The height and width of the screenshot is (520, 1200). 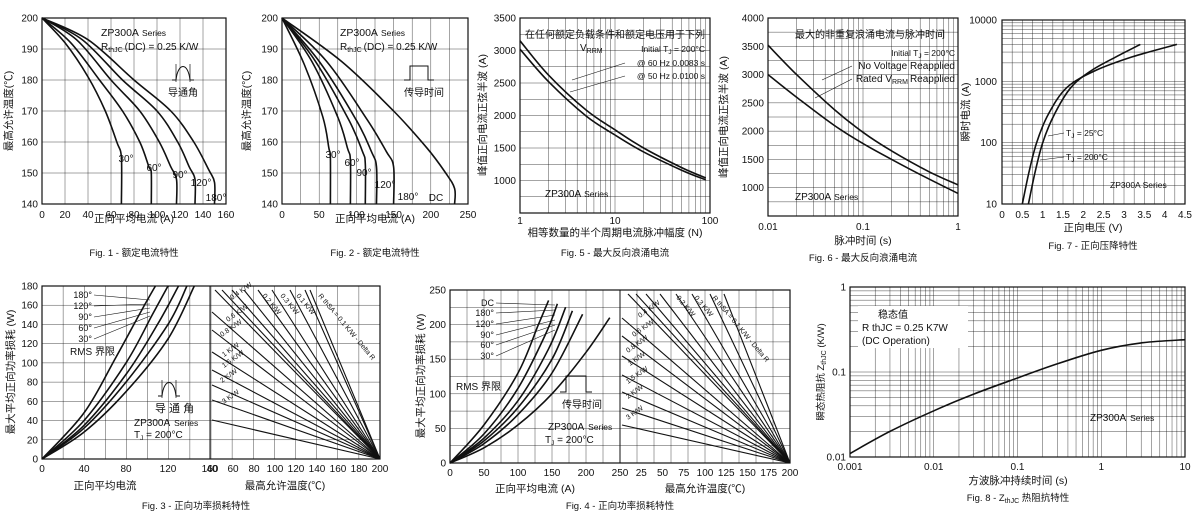 What do you see at coordinates (33, 421) in the screenshot?
I see `fig3-y-tick-label: 40` at bounding box center [33, 421].